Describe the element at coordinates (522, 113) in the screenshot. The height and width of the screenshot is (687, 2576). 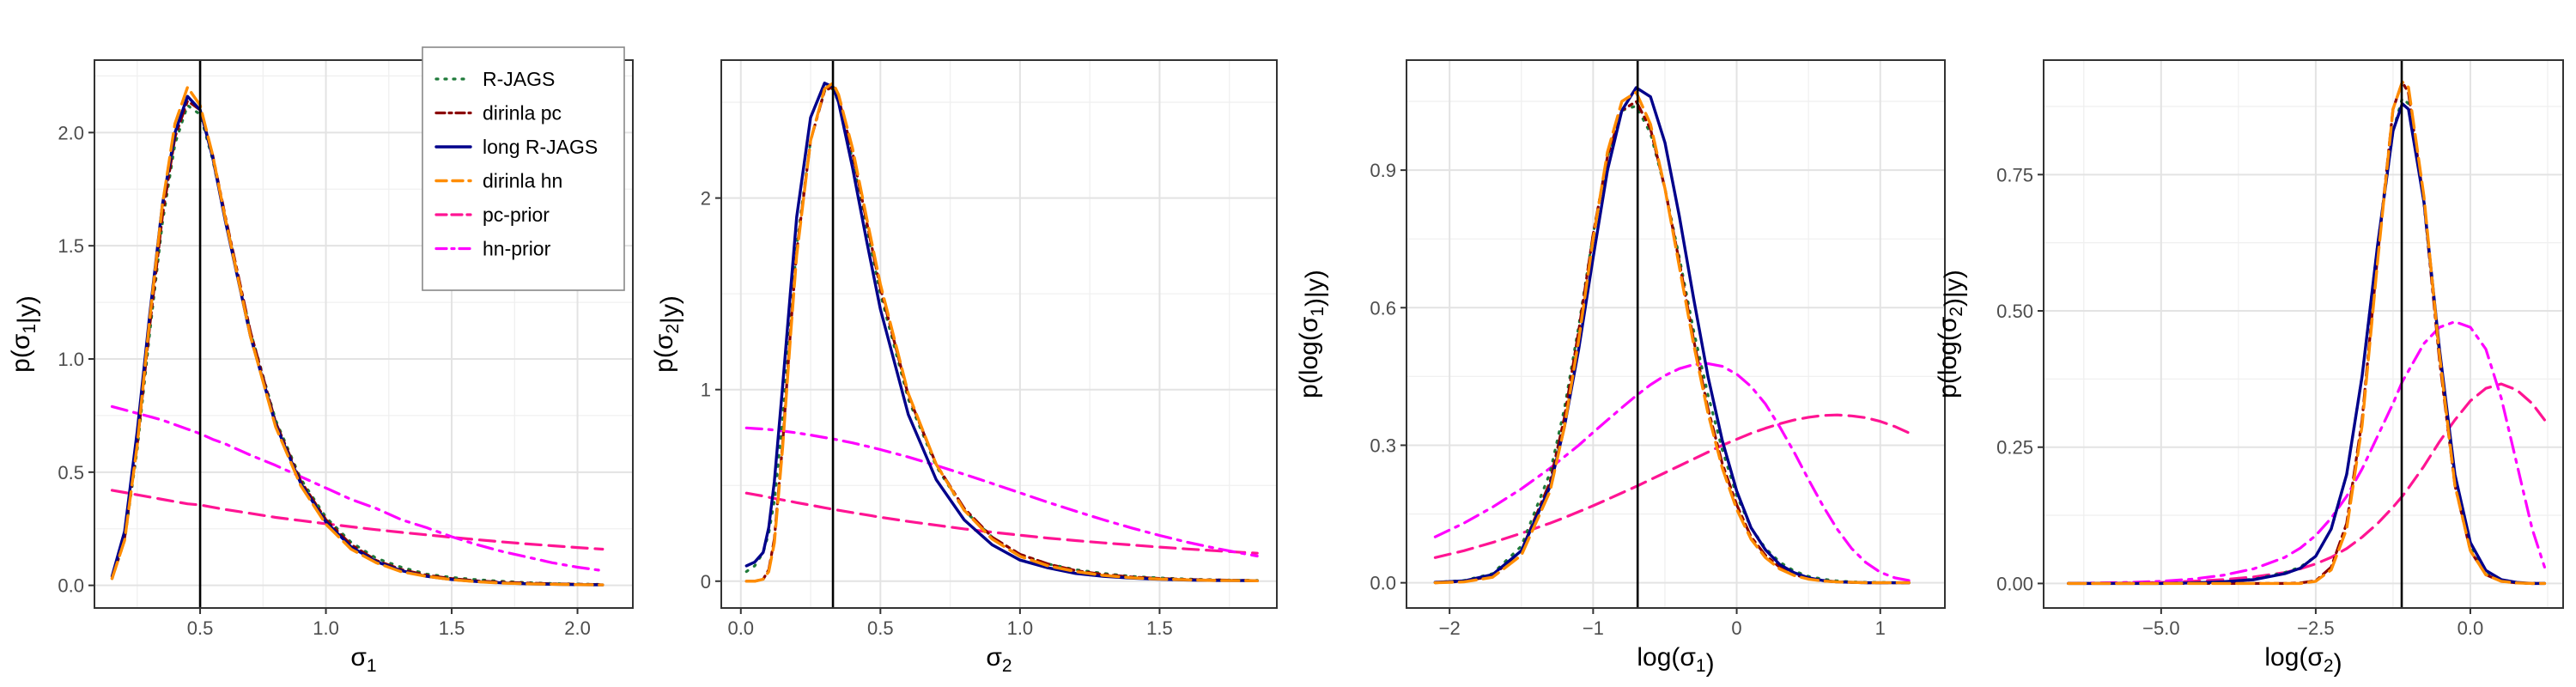
I see `legend-label: dirinla pc` at that location.